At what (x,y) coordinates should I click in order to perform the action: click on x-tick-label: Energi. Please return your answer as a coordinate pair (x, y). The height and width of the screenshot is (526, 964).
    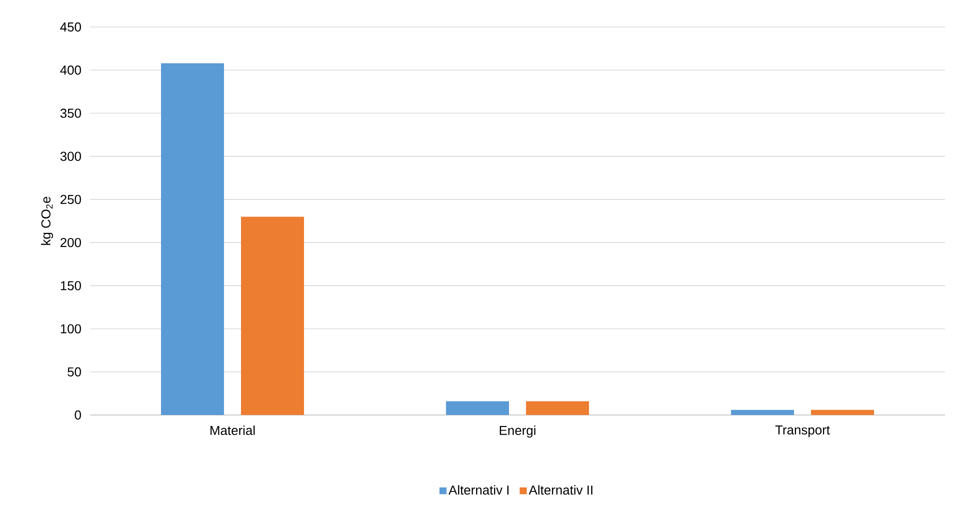
    Looking at the image, I should click on (518, 431).